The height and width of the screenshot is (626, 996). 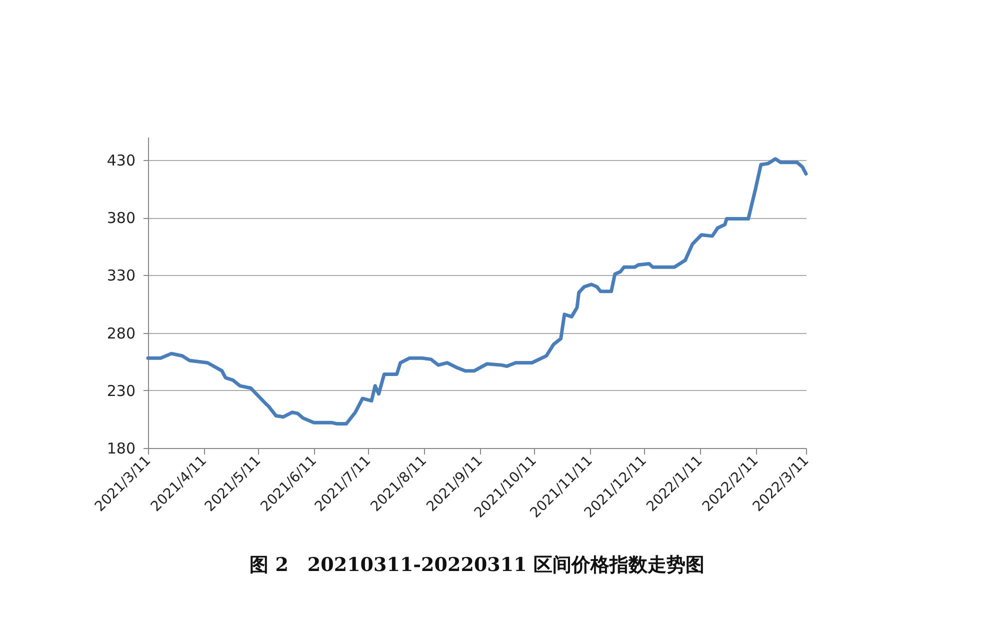 I want to click on y-tick-label: 230, so click(x=121, y=391).